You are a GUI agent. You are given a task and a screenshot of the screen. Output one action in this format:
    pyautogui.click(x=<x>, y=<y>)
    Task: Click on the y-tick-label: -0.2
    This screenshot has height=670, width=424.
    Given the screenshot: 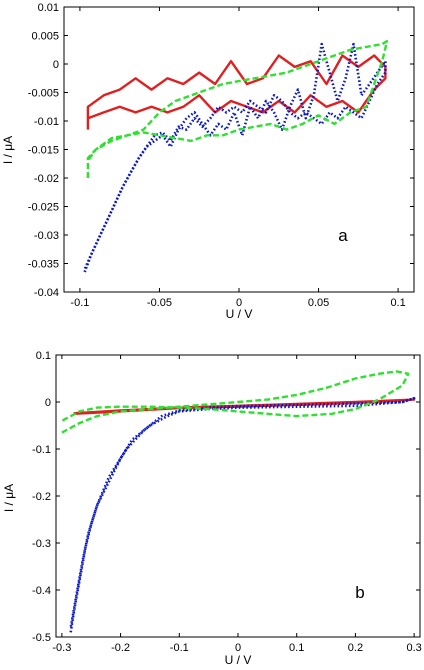 What is the action you would take?
    pyautogui.click(x=41, y=497)
    